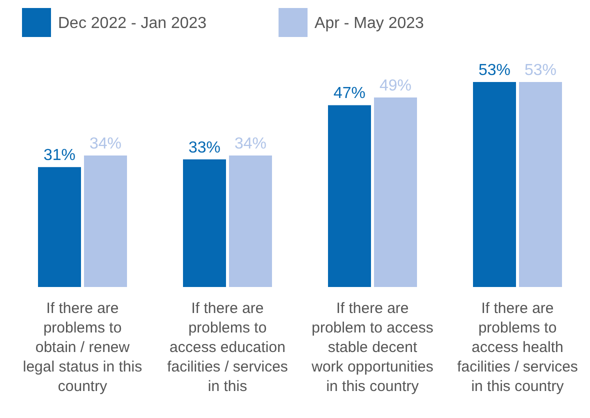  I want to click on x-tick-label: If there are problems to access education facilities / services in this, so click(227, 347).